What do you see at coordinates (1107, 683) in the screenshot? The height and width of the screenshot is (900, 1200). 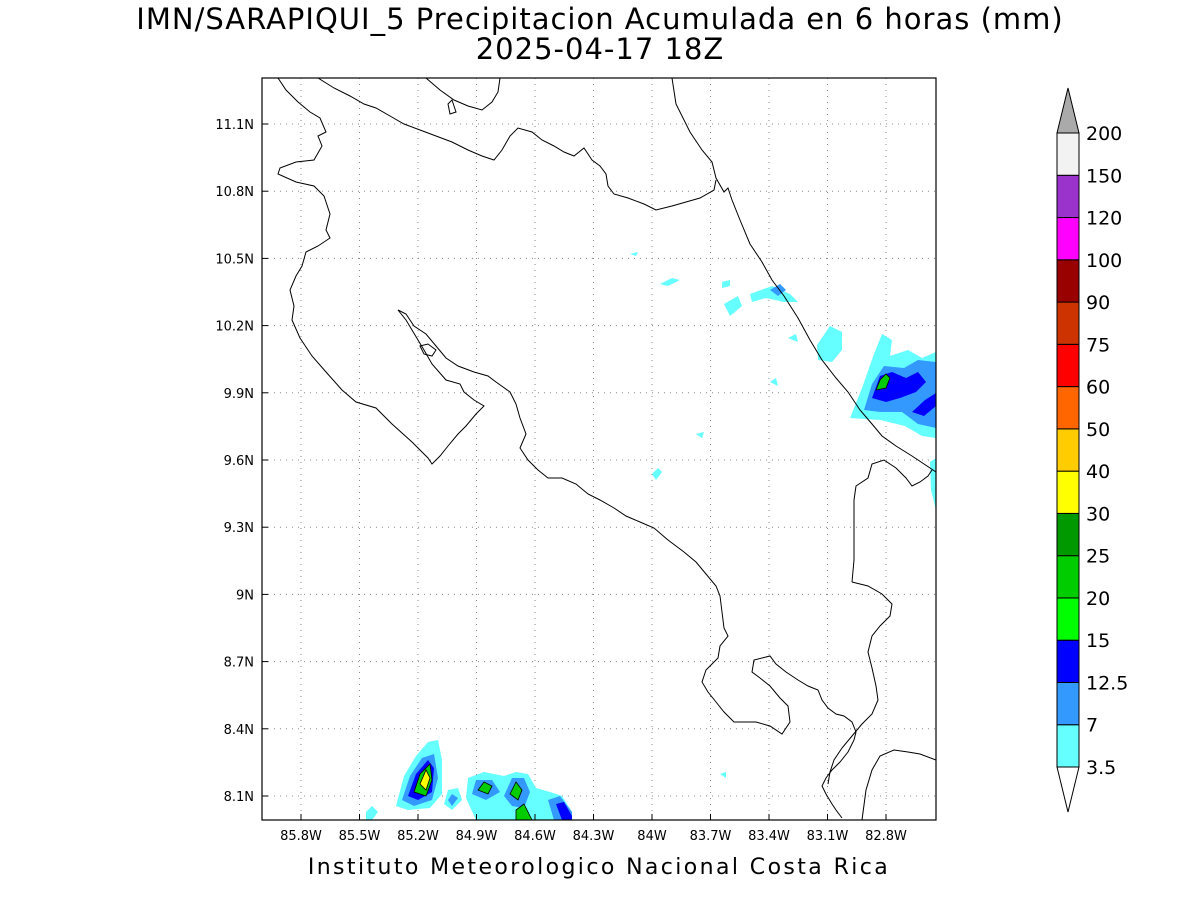 I see `colorbar-level-label: 12.5` at bounding box center [1107, 683].